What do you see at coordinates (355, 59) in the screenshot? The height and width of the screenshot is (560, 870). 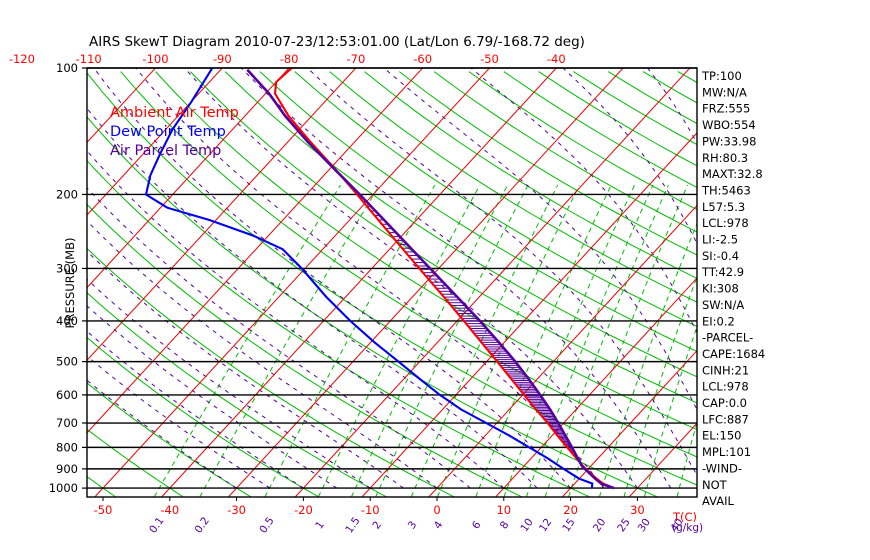 I see `top-temp-label--70: -70` at bounding box center [355, 59].